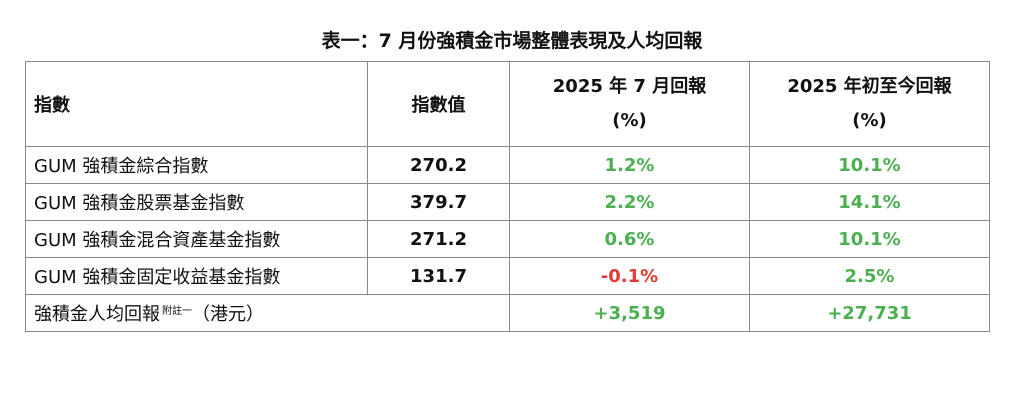  What do you see at coordinates (629, 86) in the screenshot?
I see `header-month-return-label: 2025 年 7 月回報` at bounding box center [629, 86].